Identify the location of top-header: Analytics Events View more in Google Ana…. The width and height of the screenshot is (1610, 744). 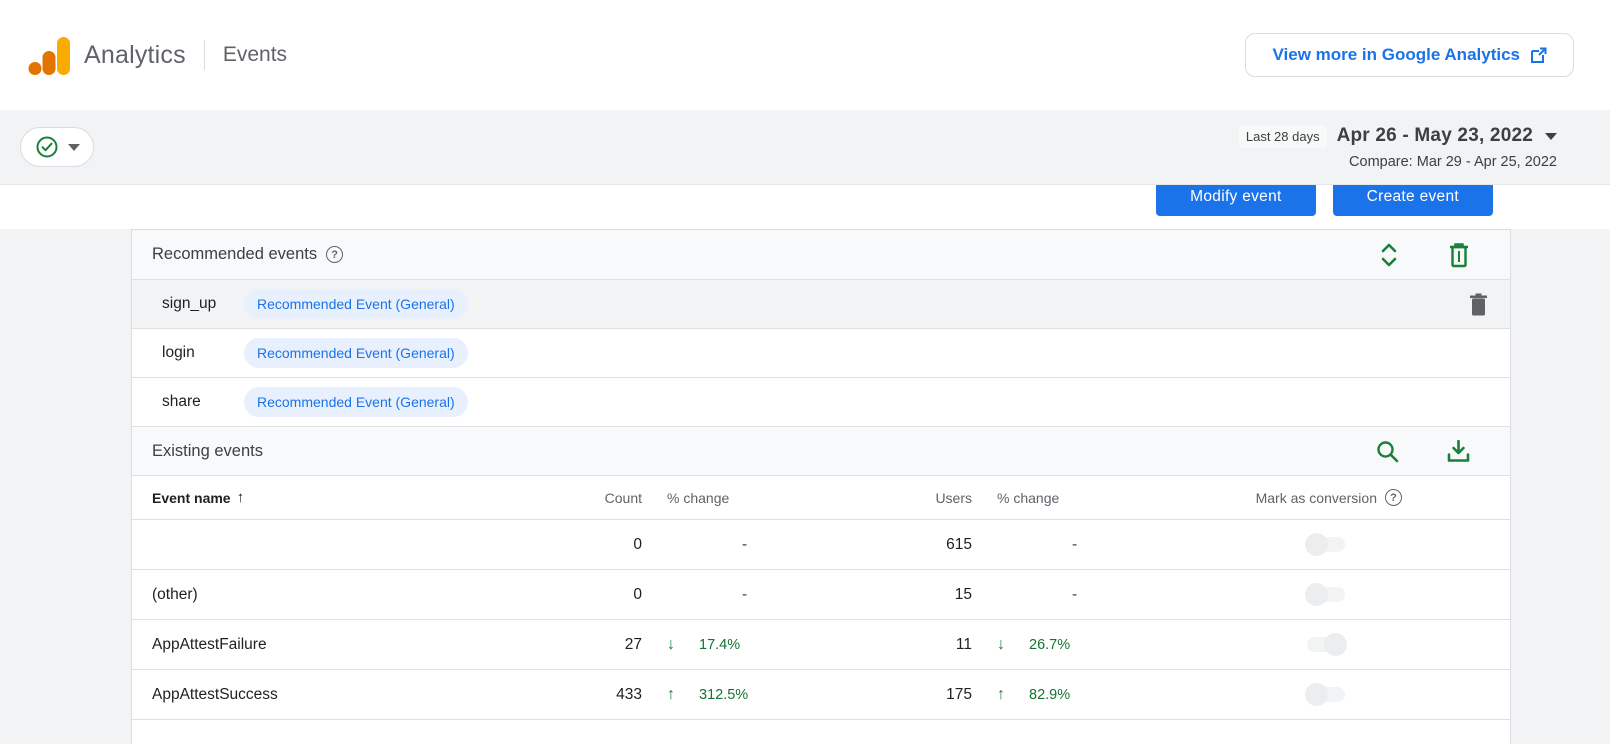
(805, 55).